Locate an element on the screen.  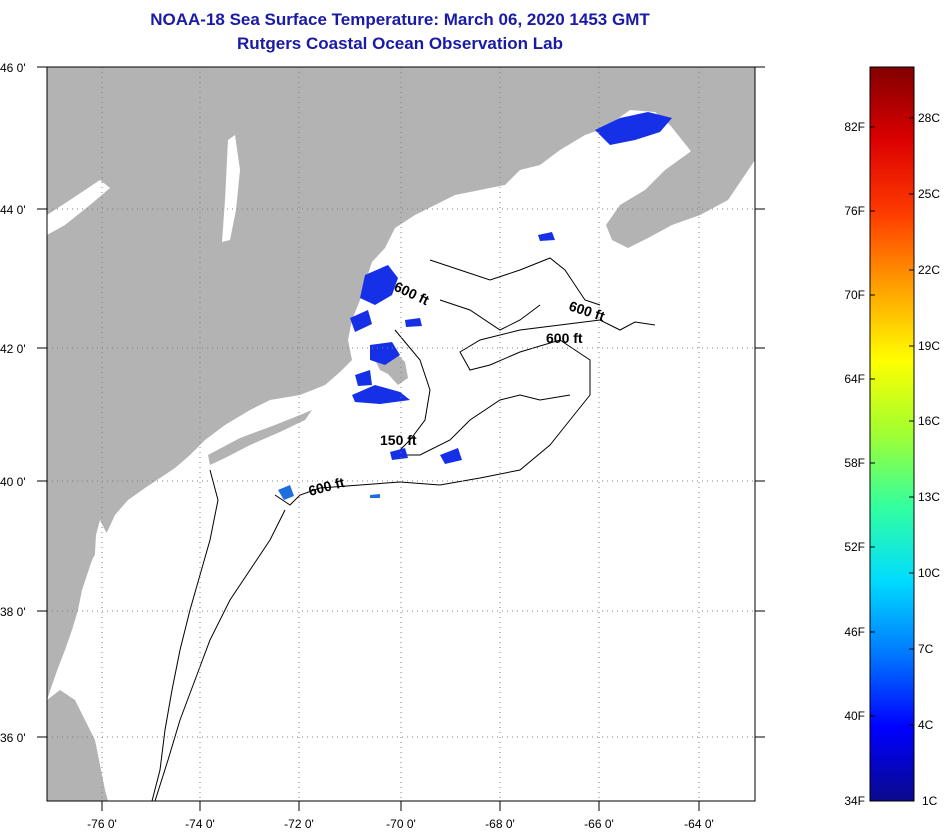
lat-label: 44 0' is located at coordinates (13, 210).